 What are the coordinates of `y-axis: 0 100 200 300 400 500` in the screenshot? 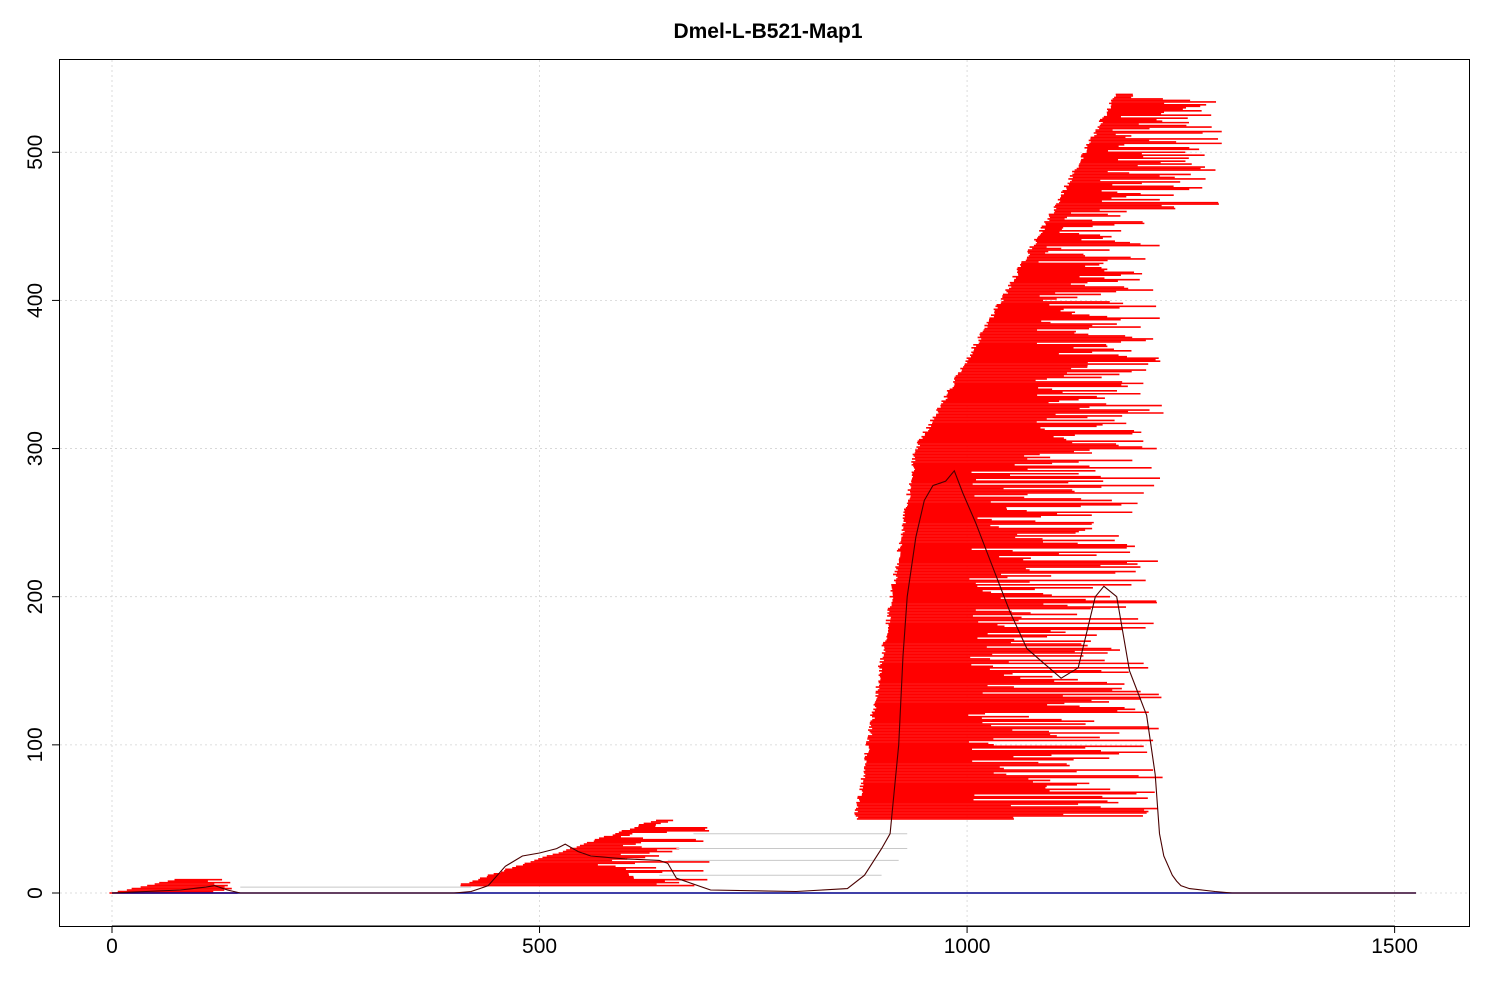 It's located at (42, 517).